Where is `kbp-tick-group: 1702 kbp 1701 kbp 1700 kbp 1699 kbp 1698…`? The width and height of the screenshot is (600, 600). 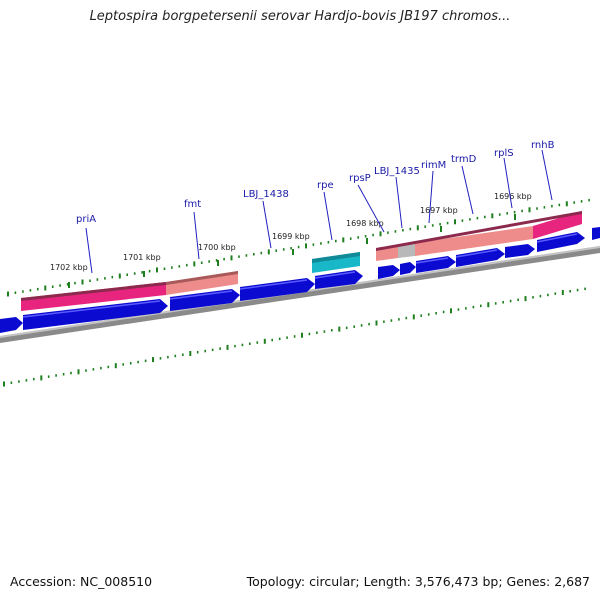 kbp-tick-group: 1702 kbp 1701 kbp 1700 kbp 1699 kbp 1698… is located at coordinates (291, 240).